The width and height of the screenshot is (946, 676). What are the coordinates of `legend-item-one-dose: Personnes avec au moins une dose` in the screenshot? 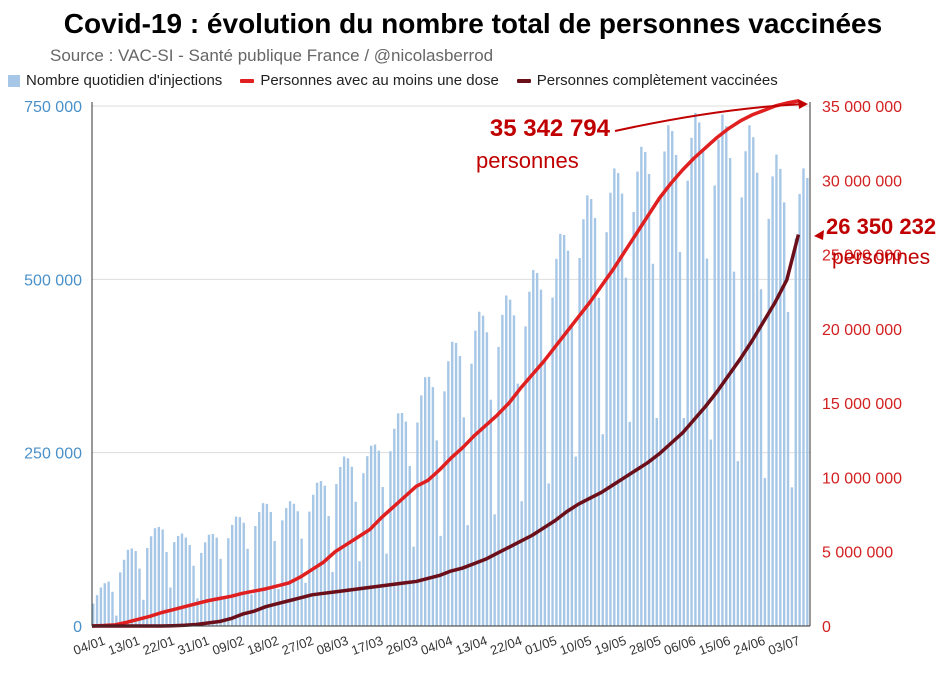 It's located at (369, 80).